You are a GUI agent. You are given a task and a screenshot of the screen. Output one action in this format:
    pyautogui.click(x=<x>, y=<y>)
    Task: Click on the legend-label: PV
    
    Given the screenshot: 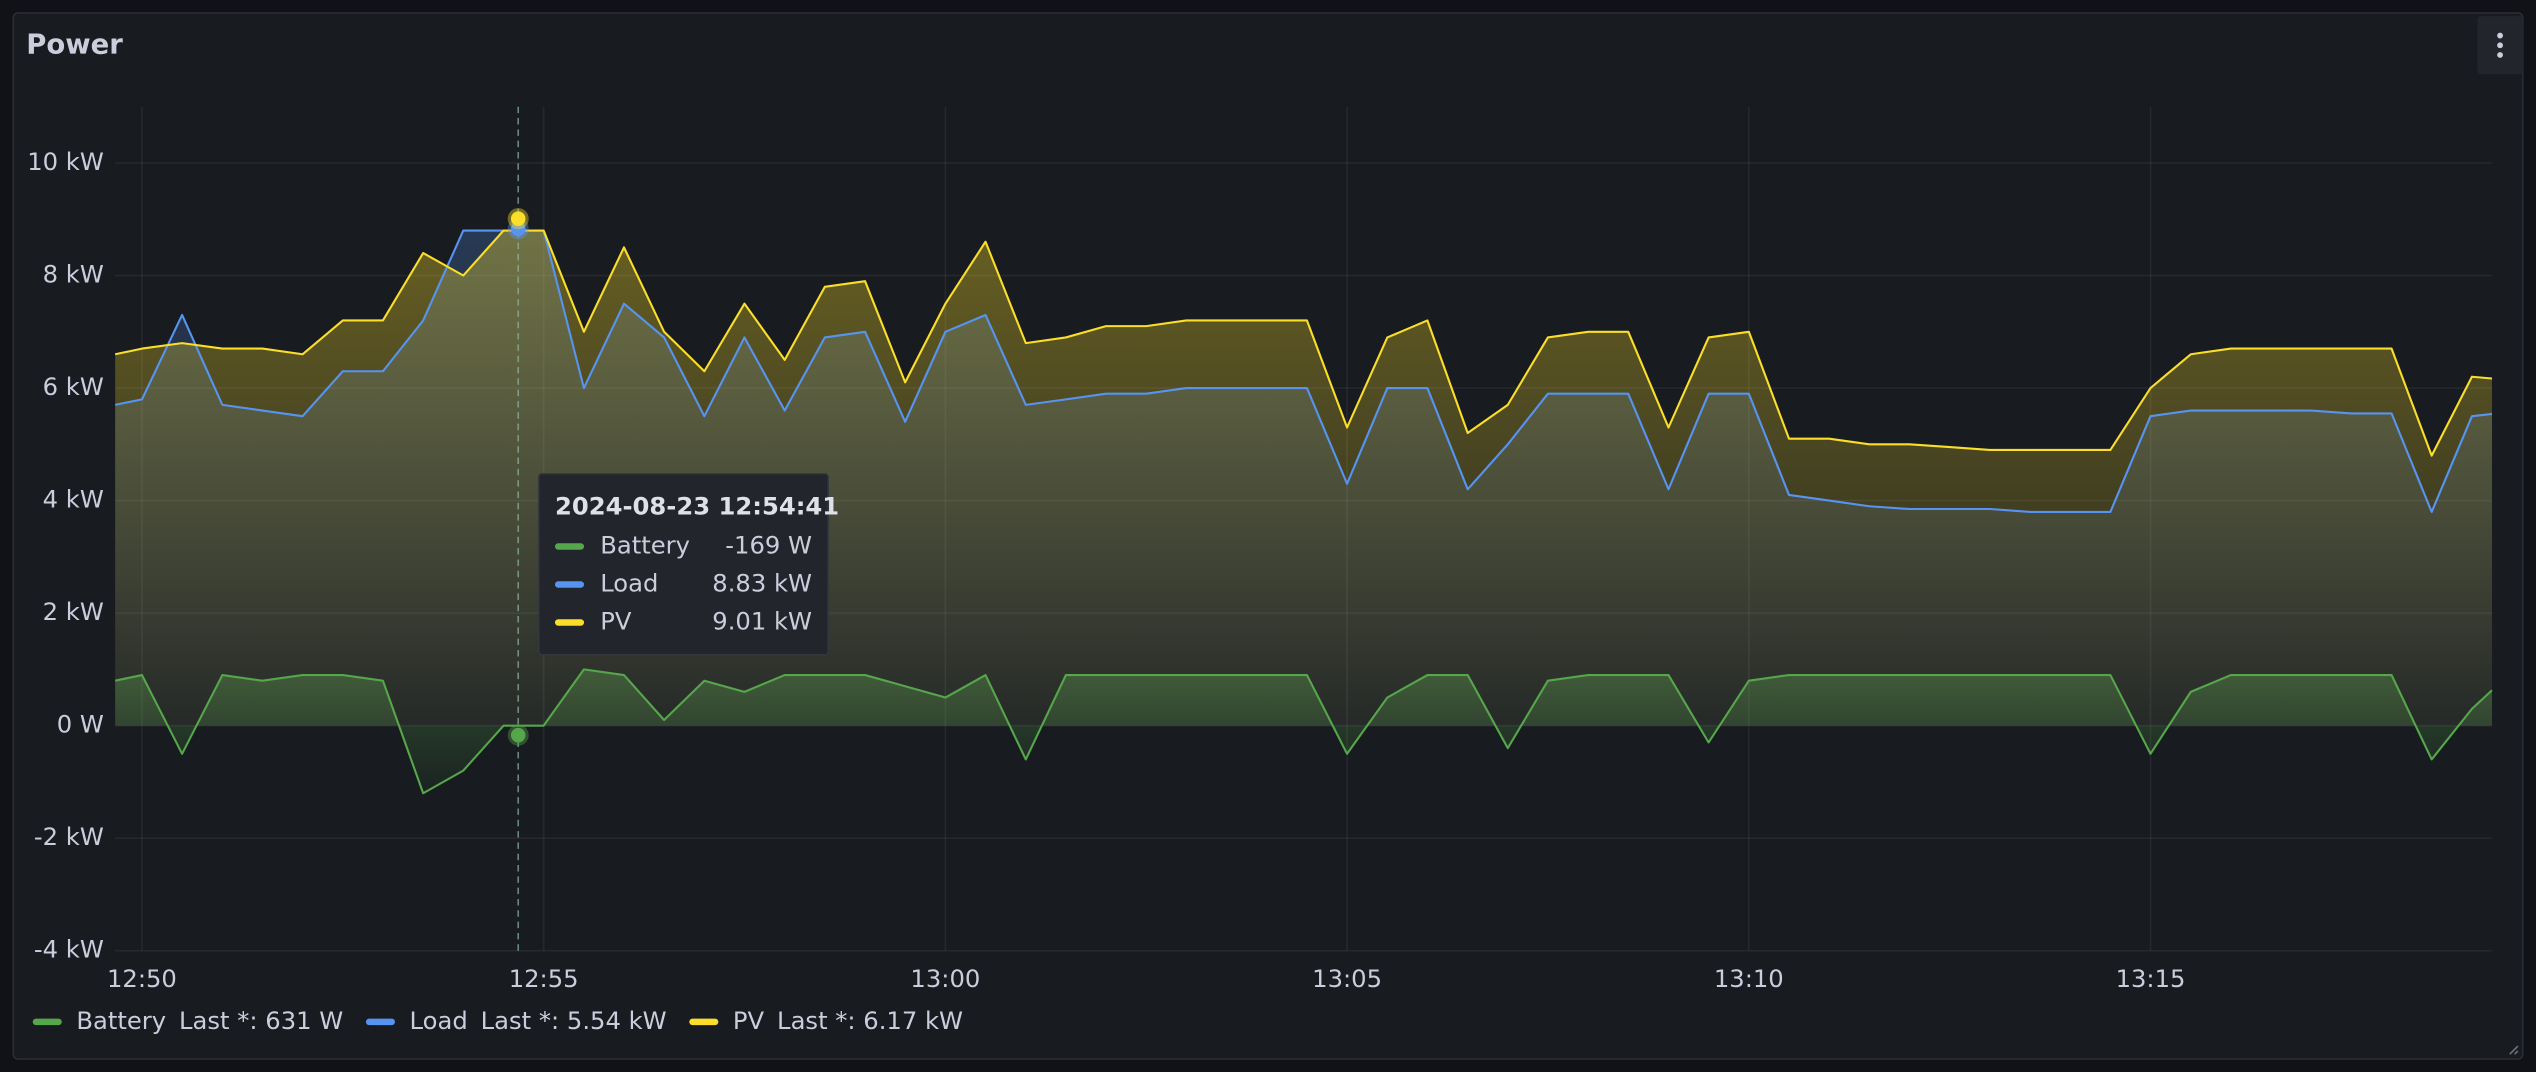 What is the action you would take?
    pyautogui.click(x=749, y=1020)
    